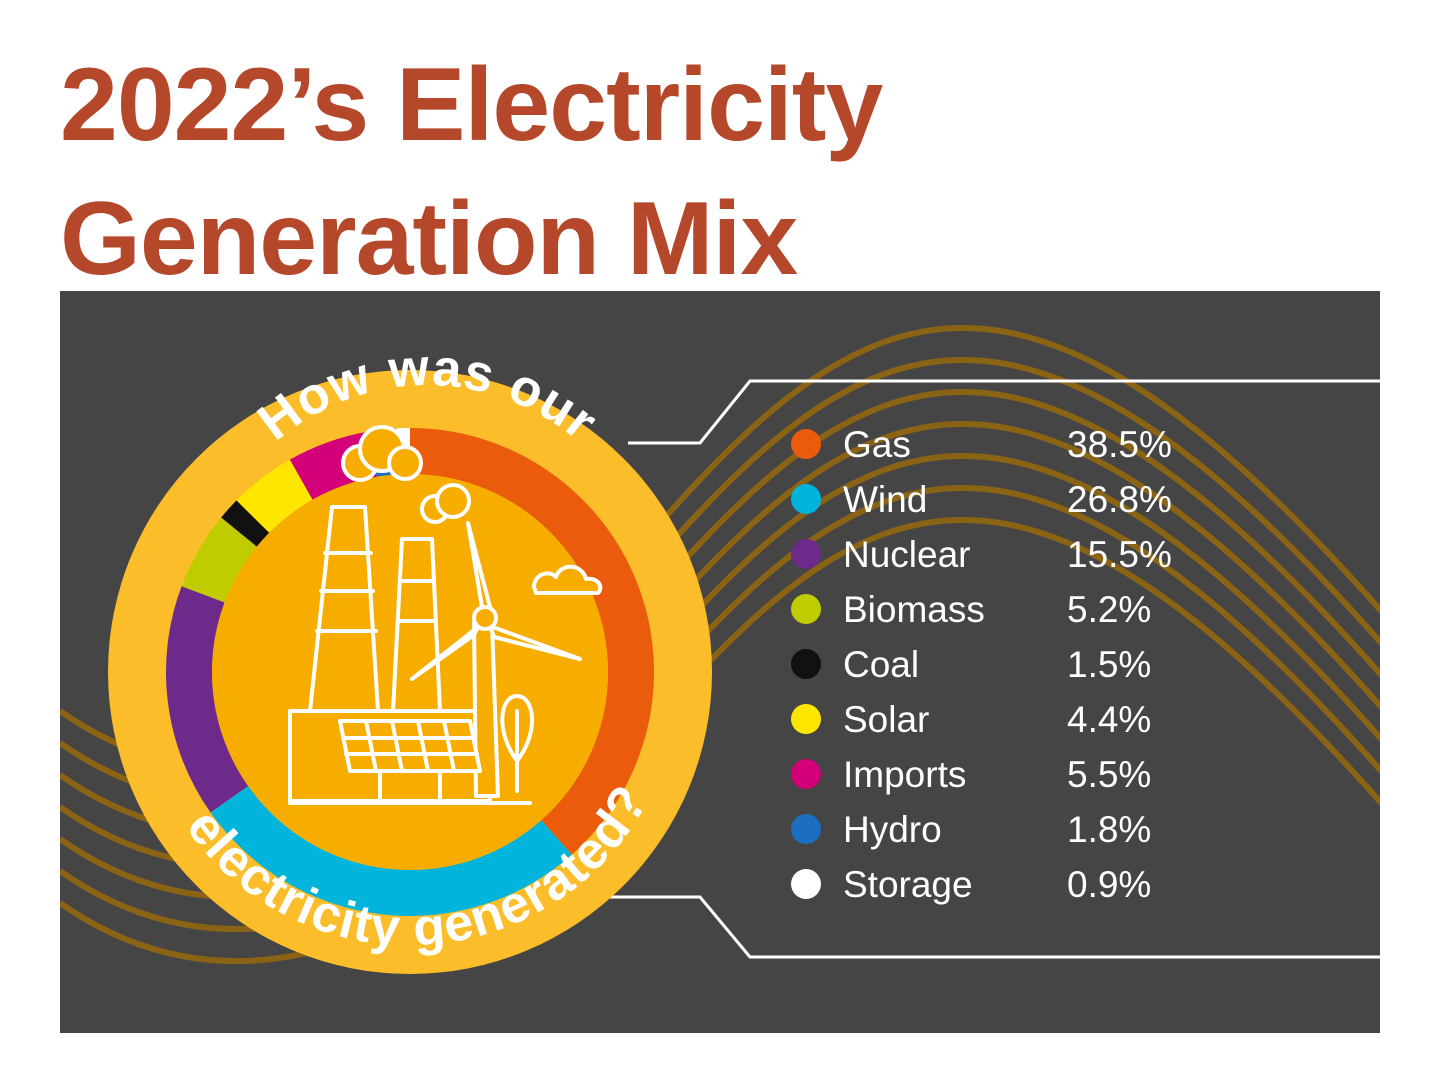 This screenshot has height=1067, width=1440. Describe the element at coordinates (1119, 444) in the screenshot. I see `legend-value: 38.5%` at that location.